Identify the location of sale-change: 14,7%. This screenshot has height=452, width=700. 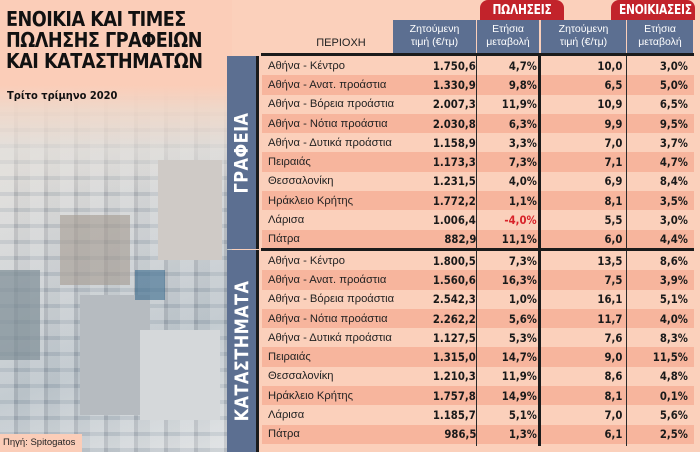
(519, 357).